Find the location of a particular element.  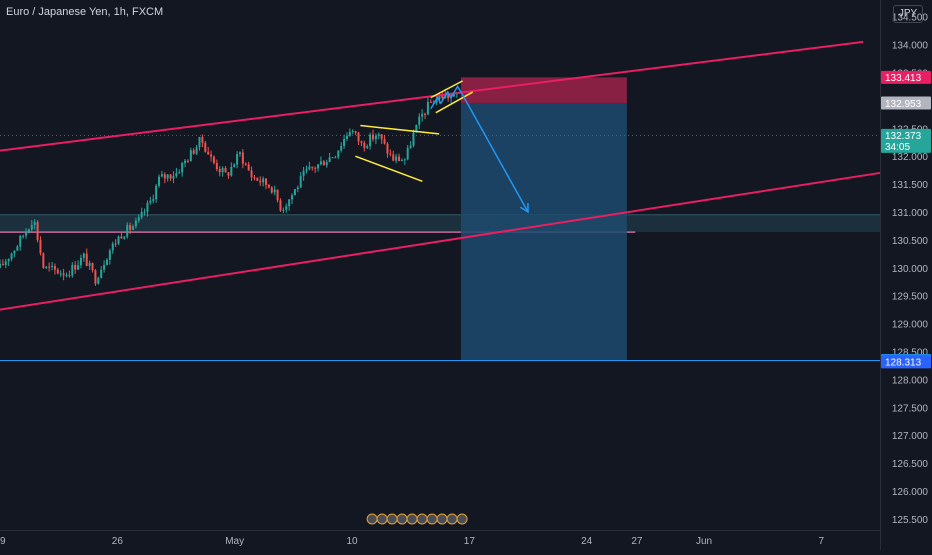

symbol-title: Euro / Japanese Yen, 1h, FXCM is located at coordinates (85, 12).